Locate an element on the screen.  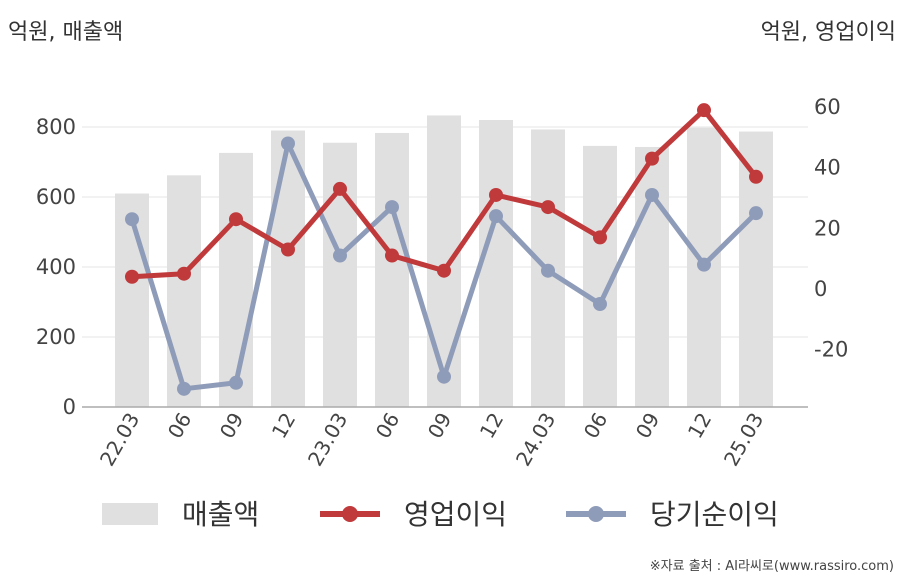
right-axis-unit: 억원, 영업이익 is located at coordinates (828, 32).